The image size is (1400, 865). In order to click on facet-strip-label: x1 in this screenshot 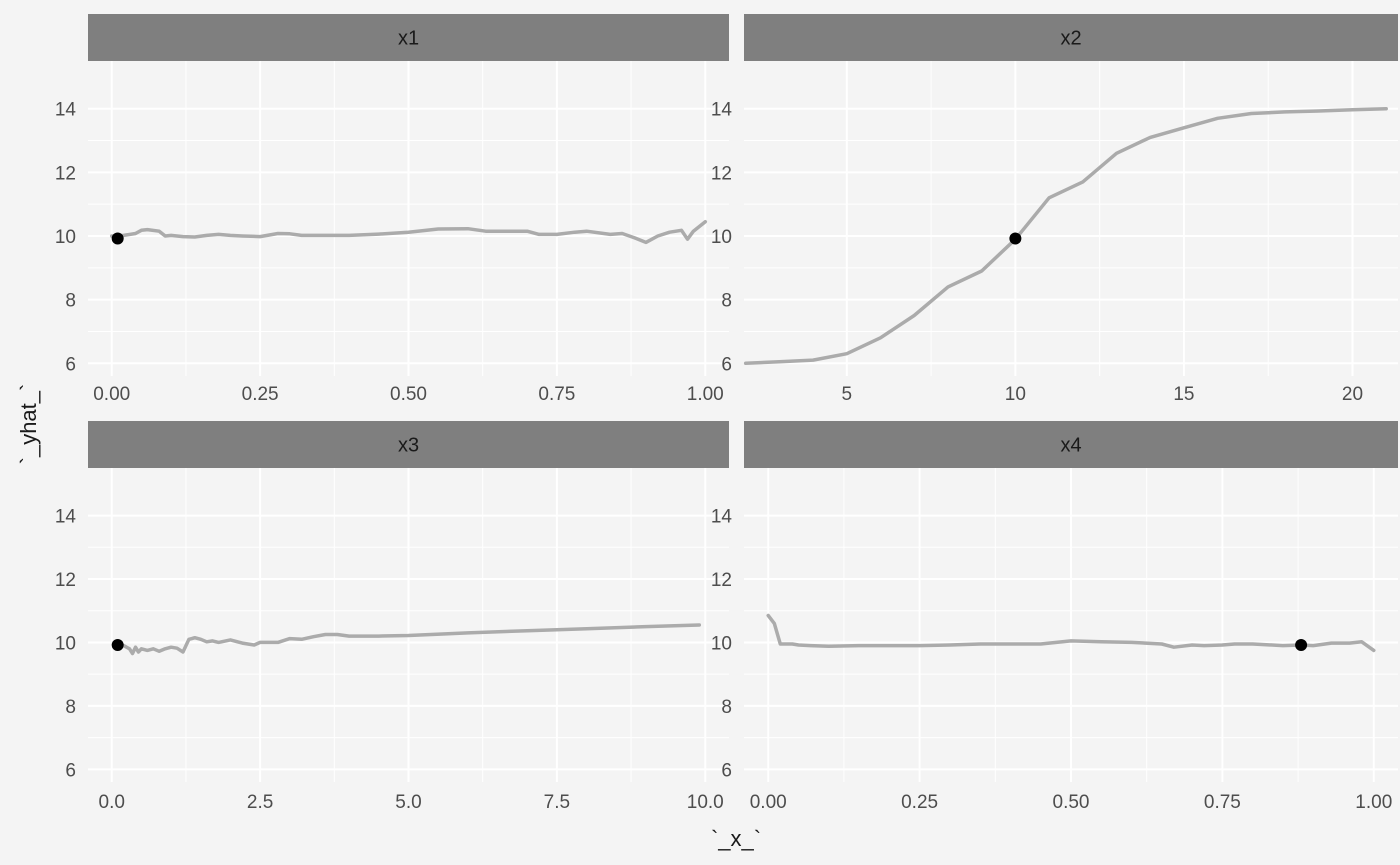, I will do `click(408, 39)`.